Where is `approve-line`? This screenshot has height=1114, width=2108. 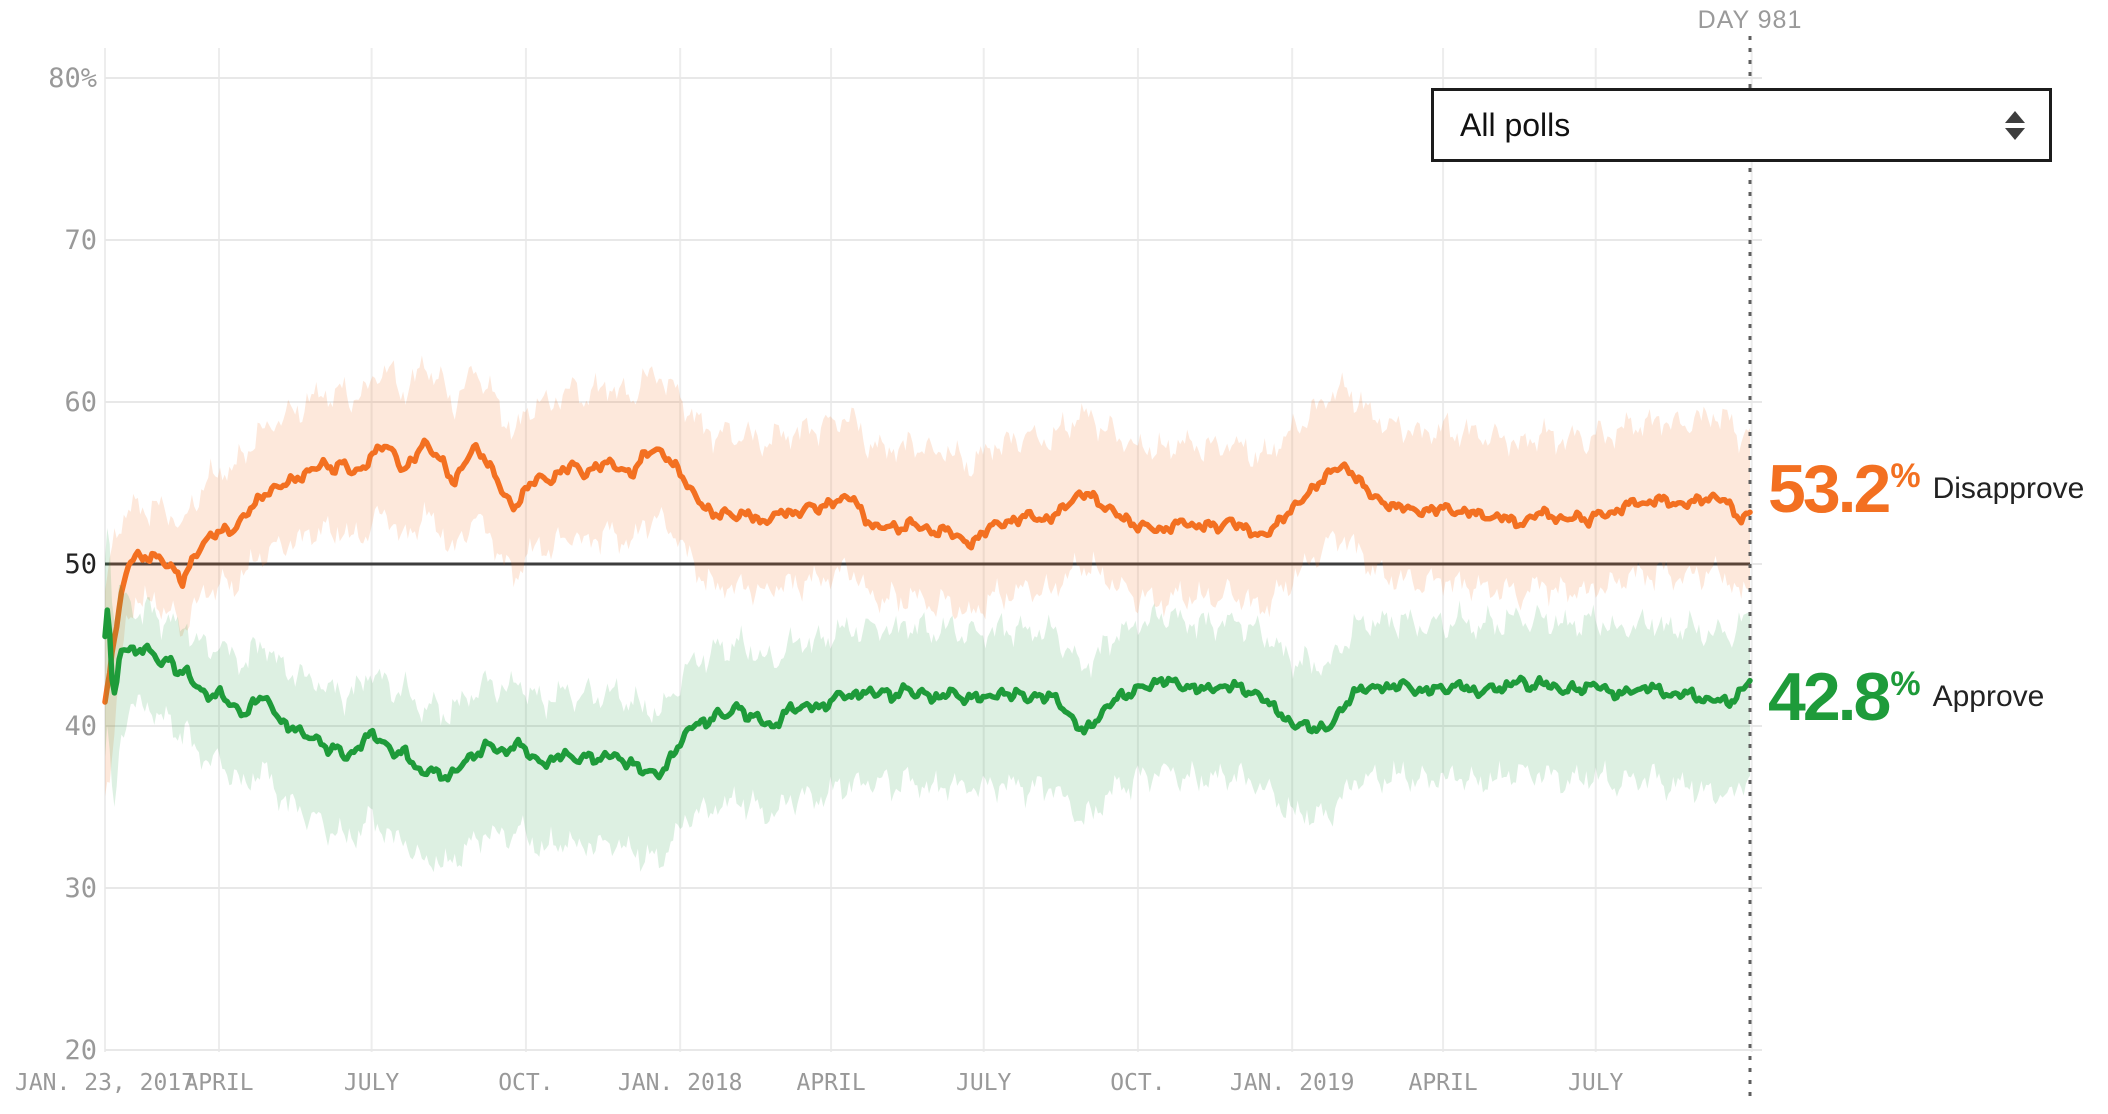 approve-line is located at coordinates (927, 695).